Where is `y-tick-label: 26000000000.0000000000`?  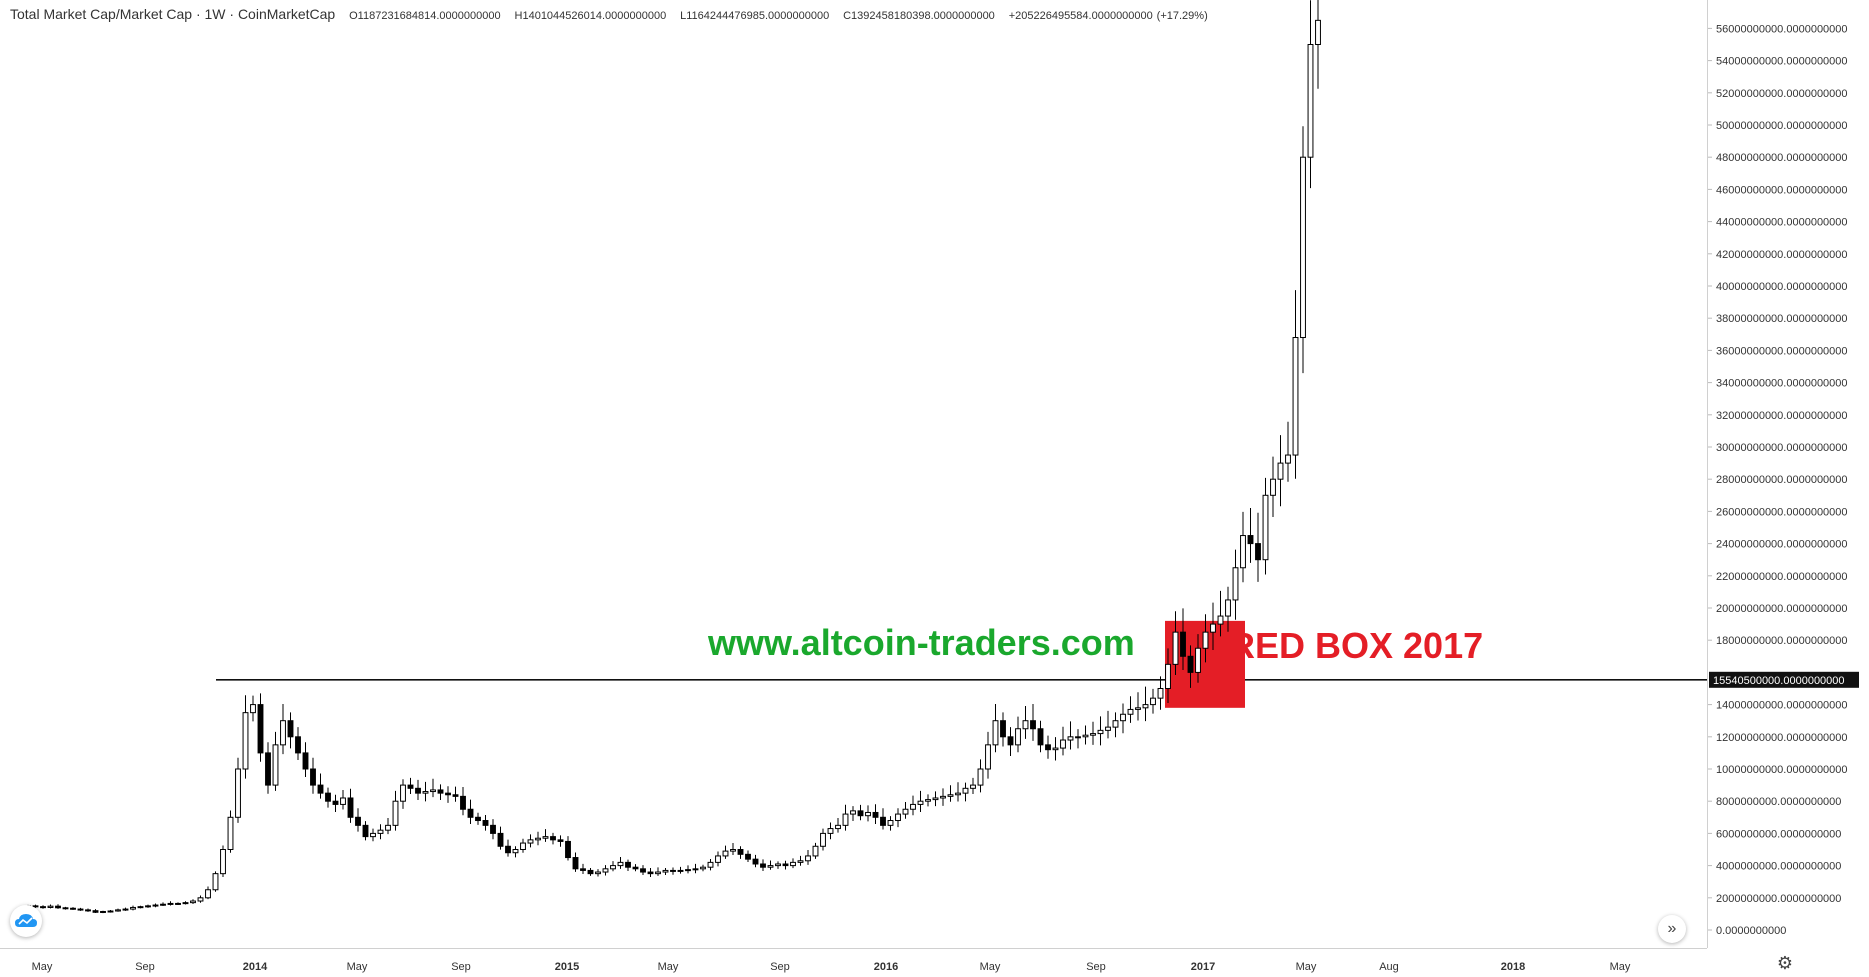 y-tick-label: 26000000000.0000000000 is located at coordinates (1782, 512).